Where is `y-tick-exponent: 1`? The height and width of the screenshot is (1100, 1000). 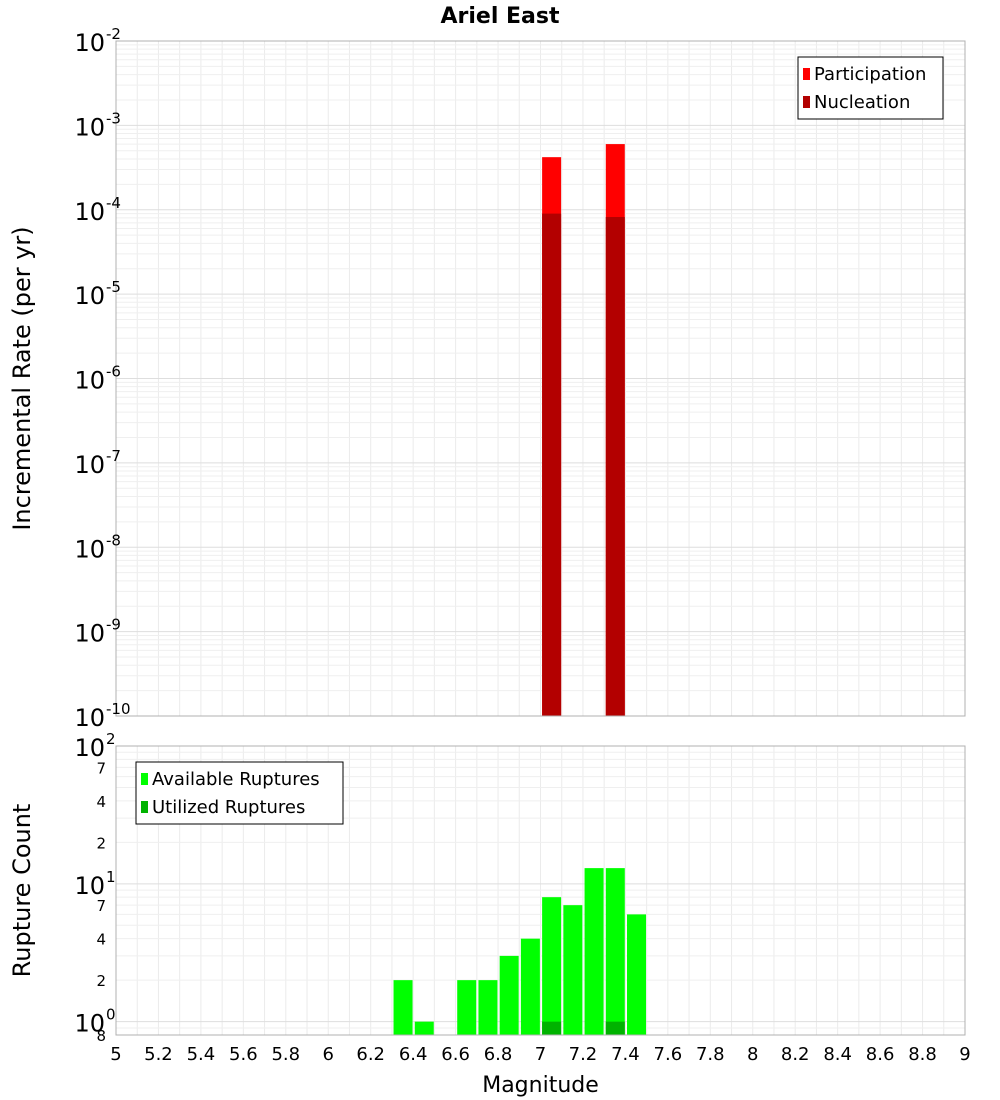 y-tick-exponent: 1 is located at coordinates (111, 877).